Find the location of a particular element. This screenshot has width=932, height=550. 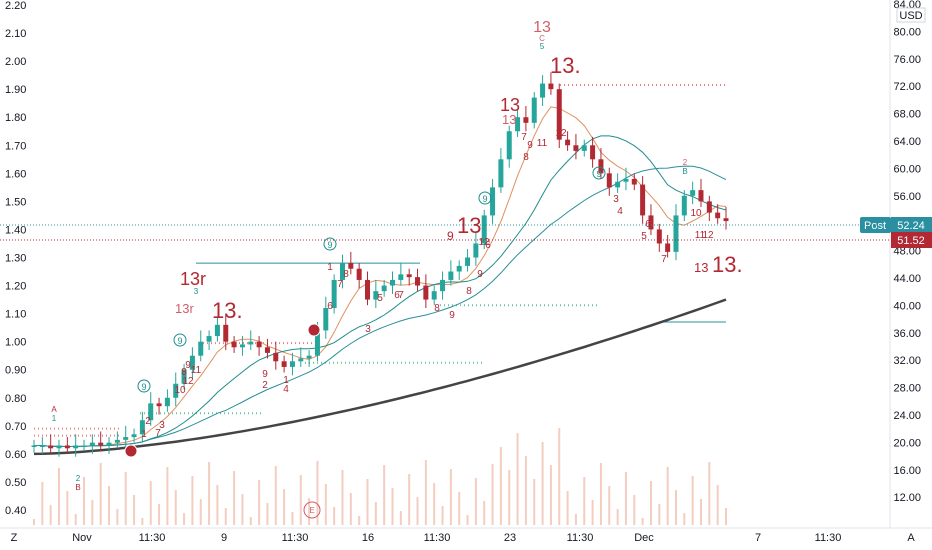

time-axis-left-corner: Z is located at coordinates (14, 538).